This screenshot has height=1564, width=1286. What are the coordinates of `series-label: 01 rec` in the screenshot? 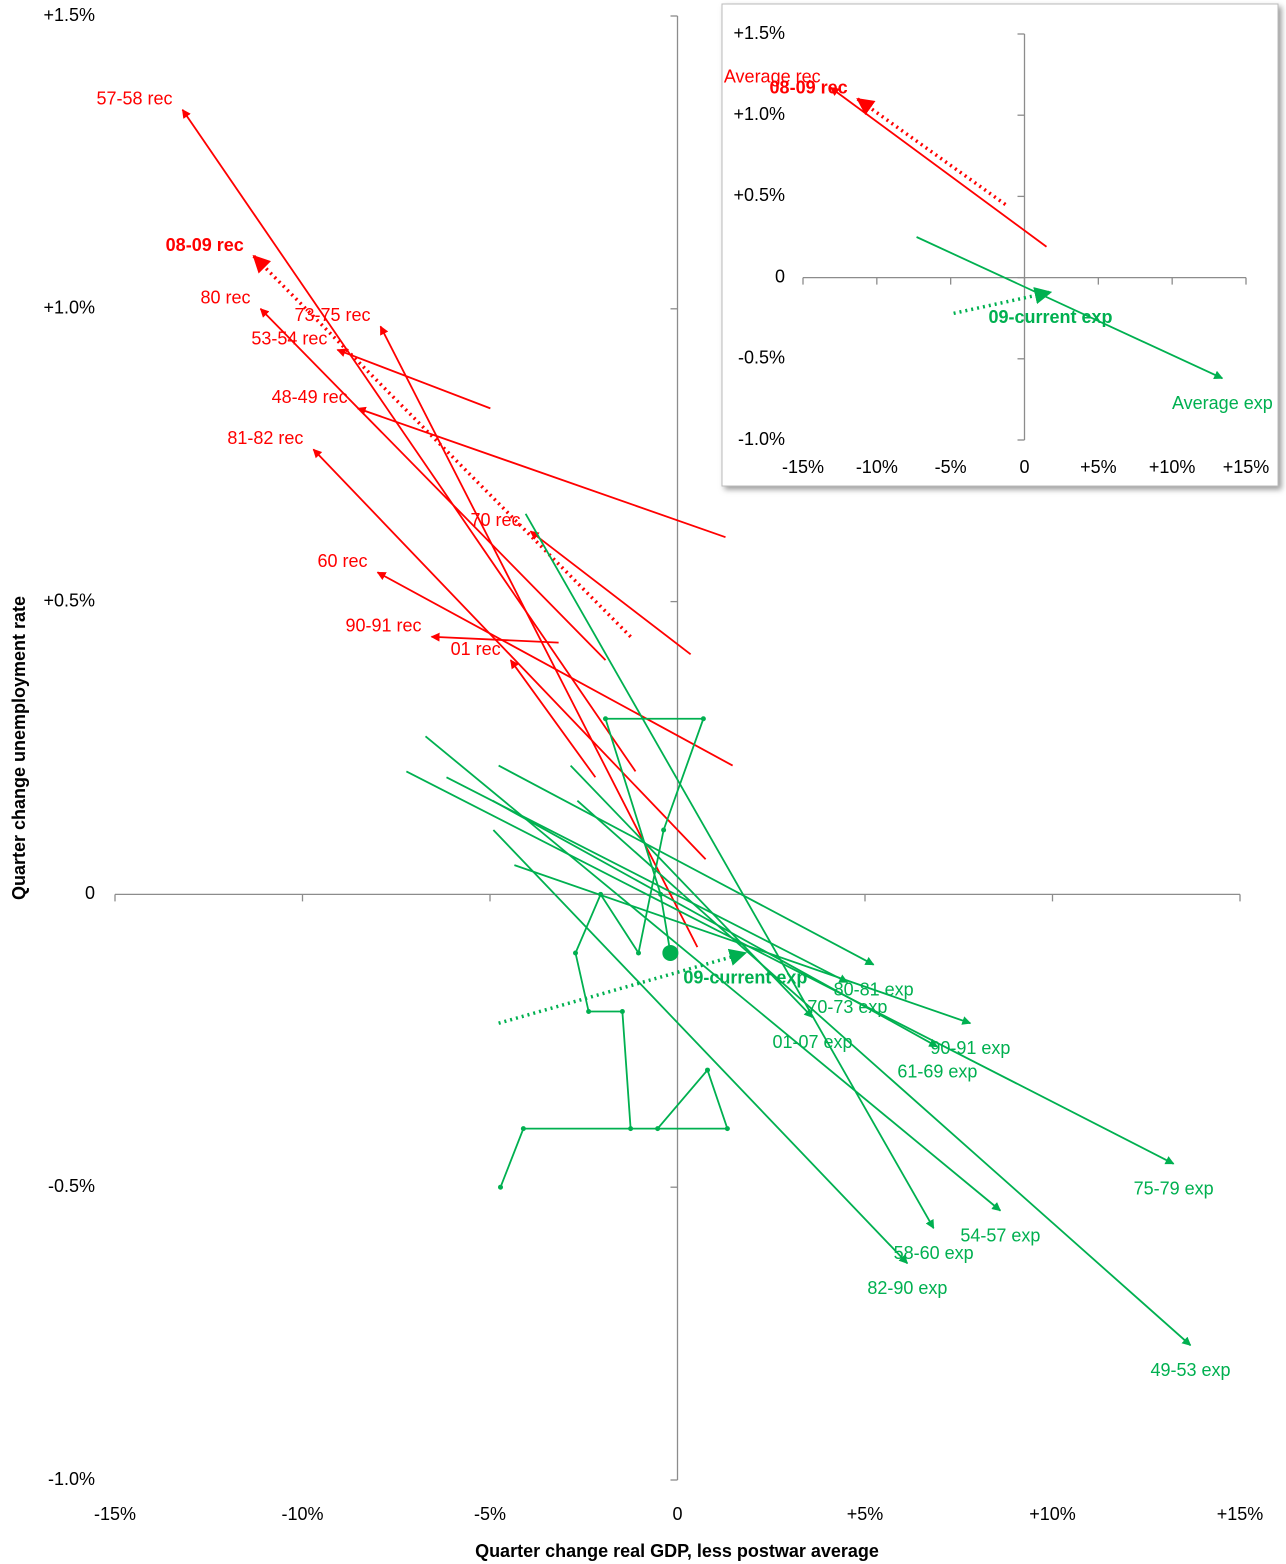 It's located at (476, 649).